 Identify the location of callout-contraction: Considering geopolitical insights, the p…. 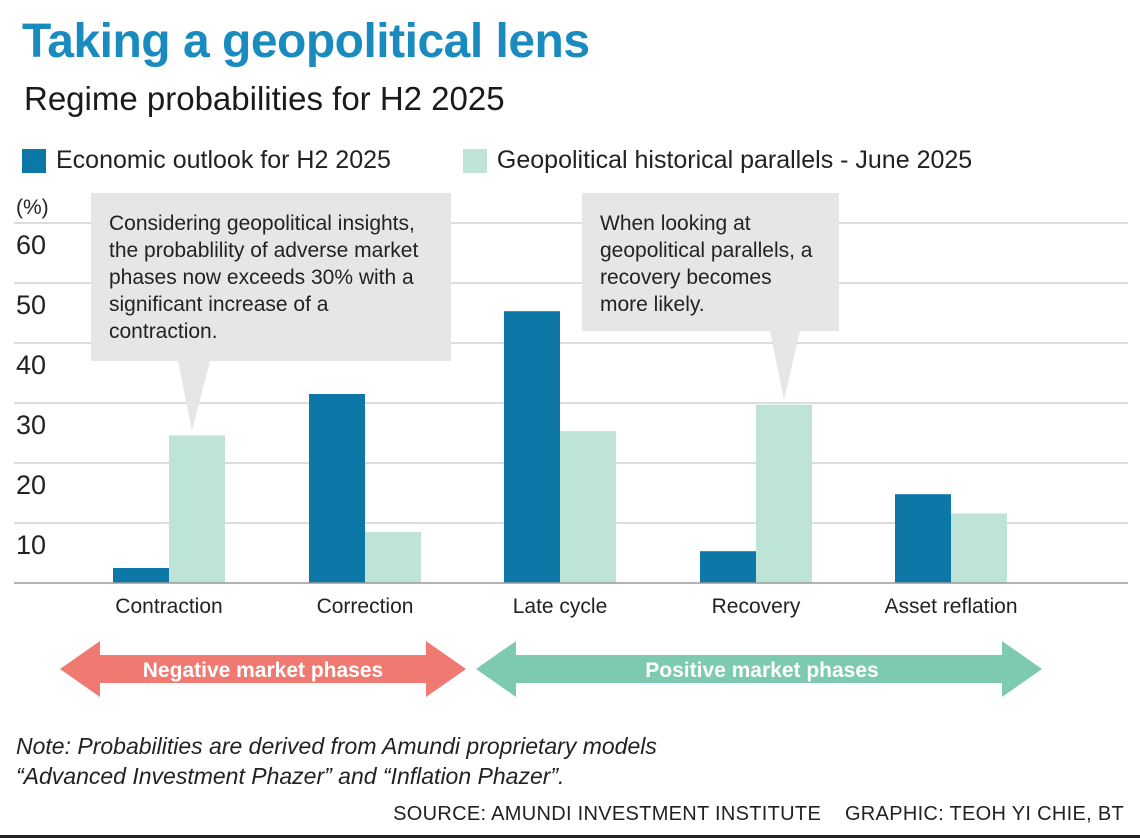
(271, 277).